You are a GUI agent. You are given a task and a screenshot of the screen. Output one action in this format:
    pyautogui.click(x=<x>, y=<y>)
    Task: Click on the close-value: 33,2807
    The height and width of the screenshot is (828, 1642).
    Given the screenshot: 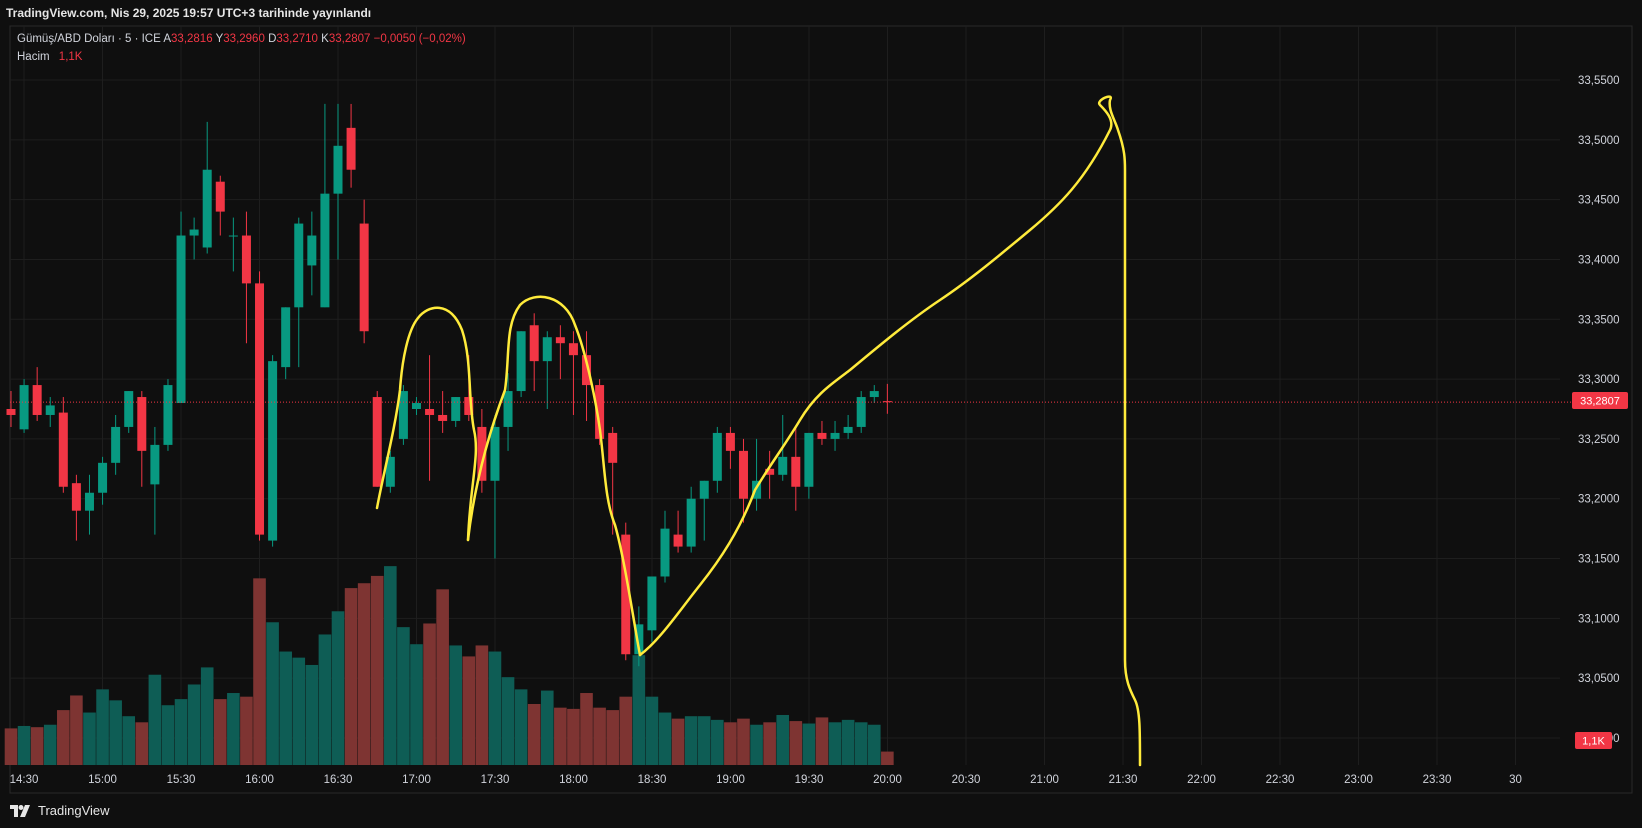 What is the action you would take?
    pyautogui.click(x=349, y=39)
    